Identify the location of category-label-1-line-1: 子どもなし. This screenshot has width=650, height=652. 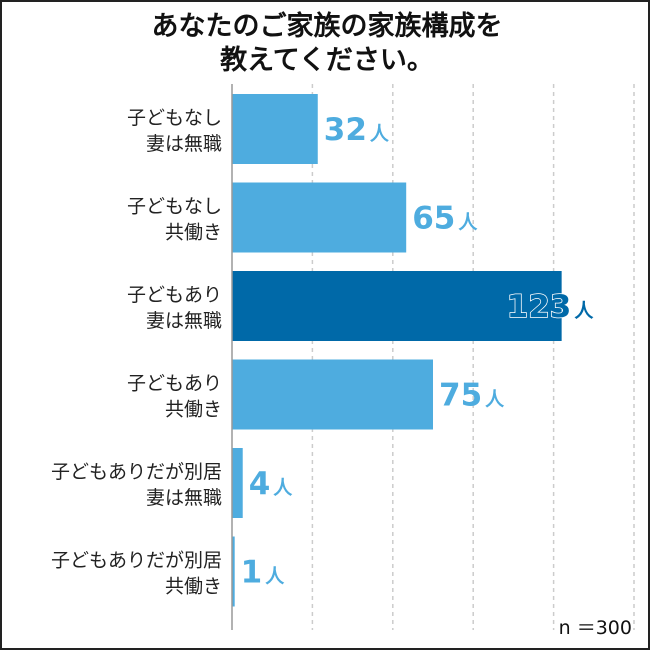
(174, 118).